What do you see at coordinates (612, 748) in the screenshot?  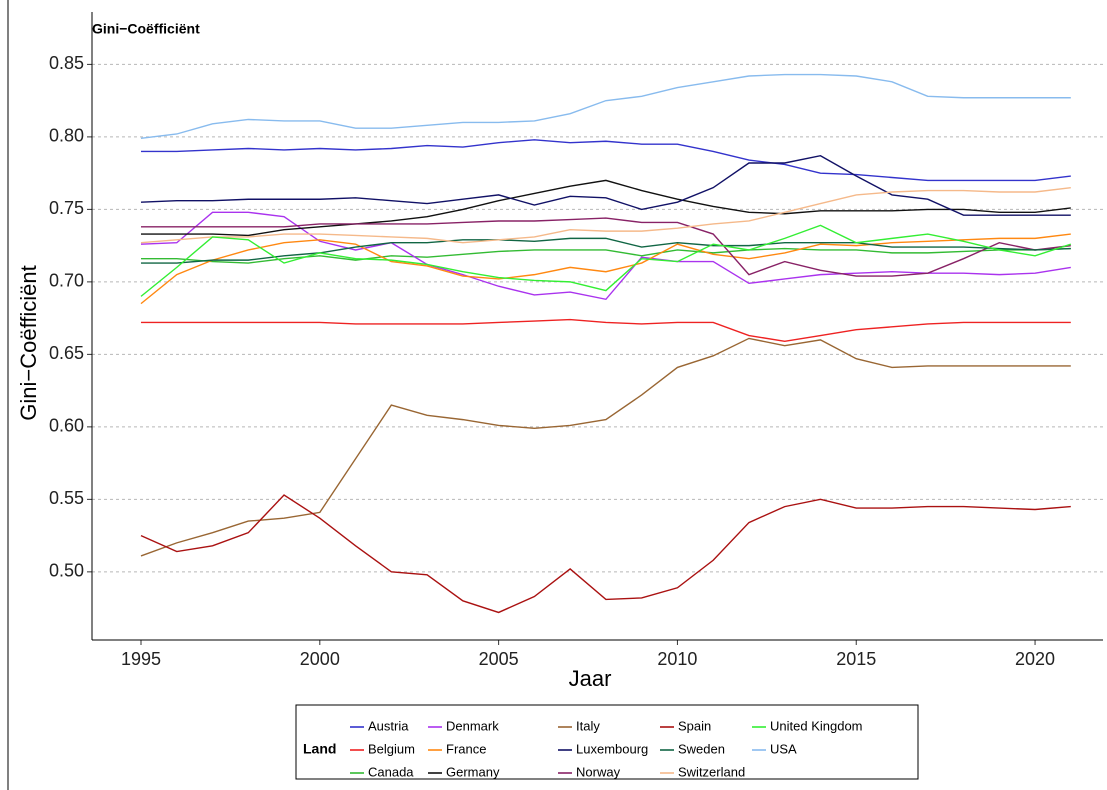 I see `legend-label: Luxembourg` at bounding box center [612, 748].